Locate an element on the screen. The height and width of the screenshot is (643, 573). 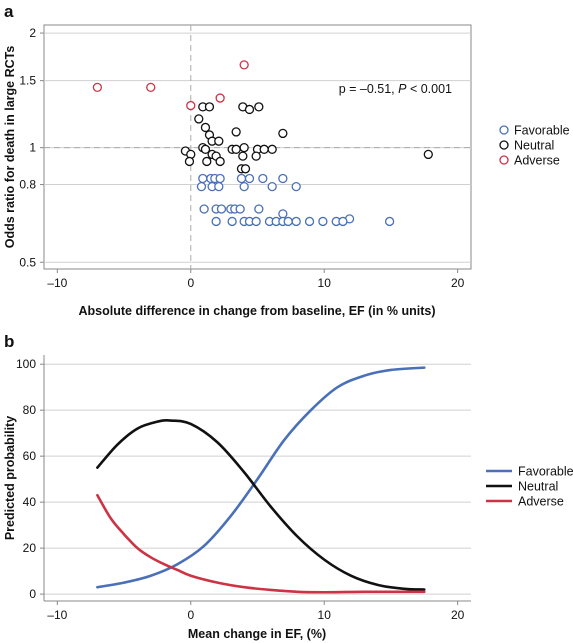
correlation-annotation: p = –0.51, P < 0.001 is located at coordinates (395, 89).